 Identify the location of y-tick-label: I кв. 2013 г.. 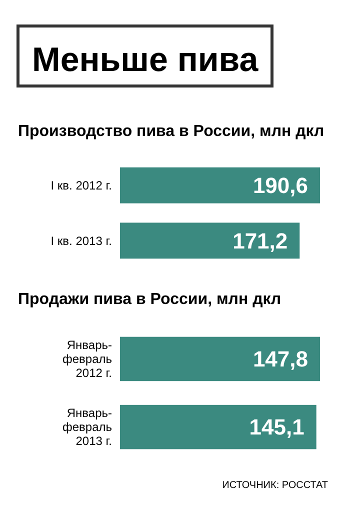
(81, 241).